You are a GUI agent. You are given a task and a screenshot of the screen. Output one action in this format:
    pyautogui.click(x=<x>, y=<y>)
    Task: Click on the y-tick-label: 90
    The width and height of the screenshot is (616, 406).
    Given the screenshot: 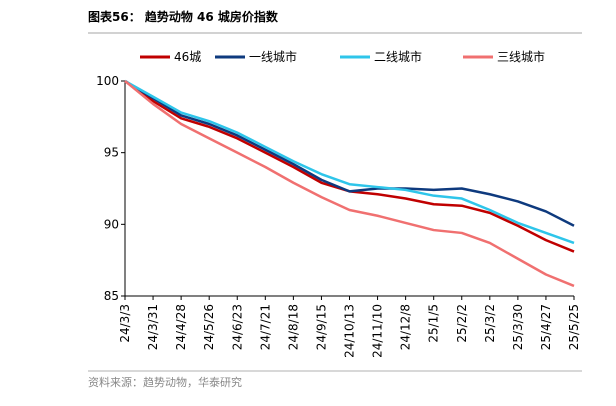 What is the action you would take?
    pyautogui.click(x=111, y=224)
    